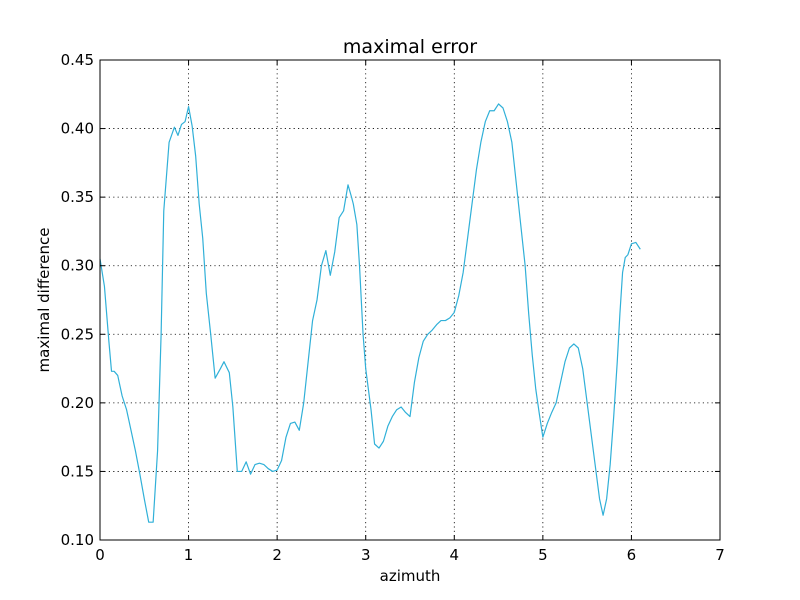  I want to click on x-tick-label: 6, so click(632, 555).